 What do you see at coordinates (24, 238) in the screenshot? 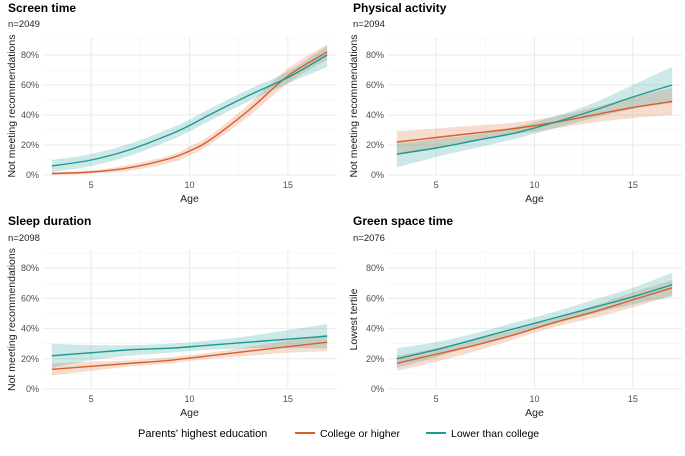
I see `panel-n-label: n=2098` at bounding box center [24, 238].